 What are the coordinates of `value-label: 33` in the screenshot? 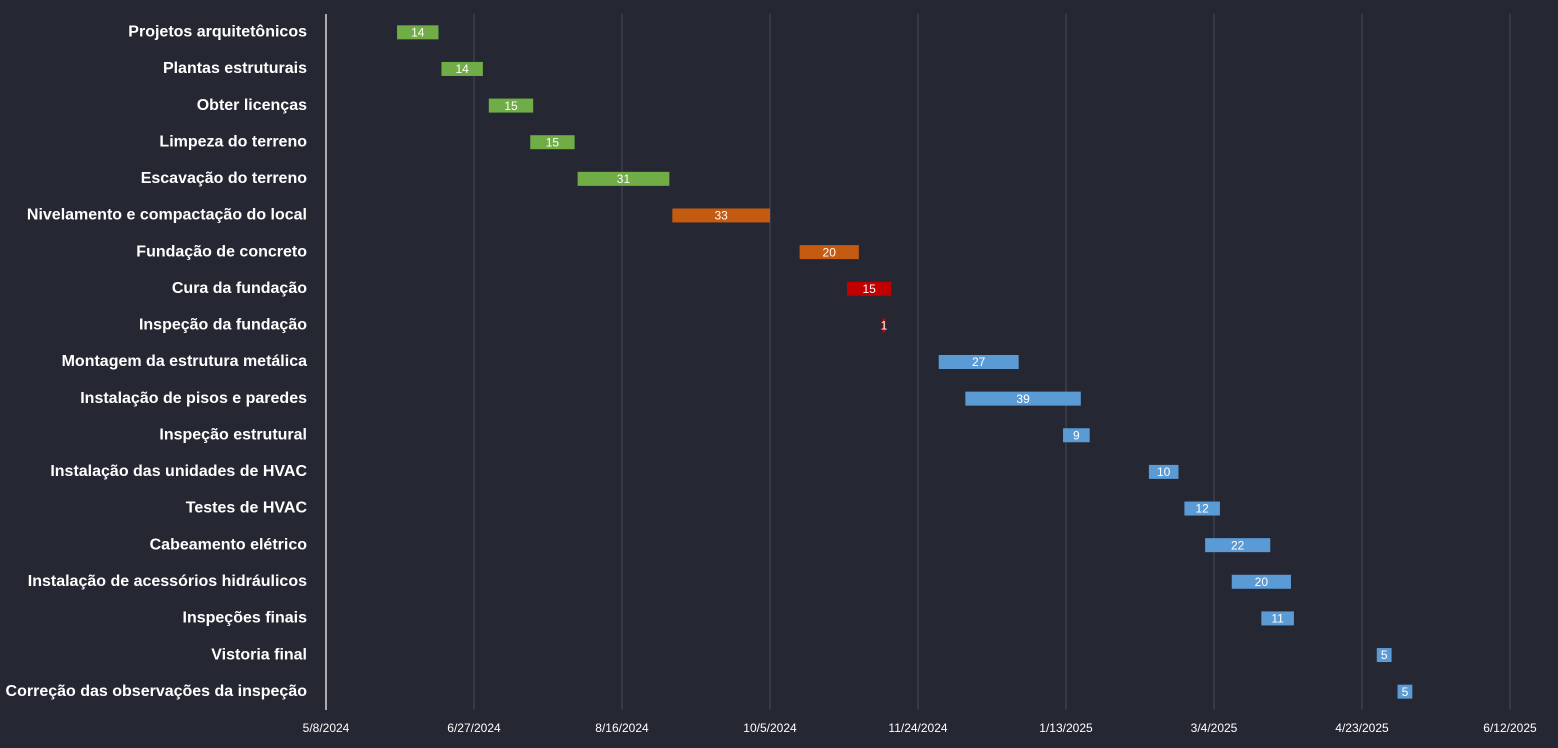 It's located at (721, 216).